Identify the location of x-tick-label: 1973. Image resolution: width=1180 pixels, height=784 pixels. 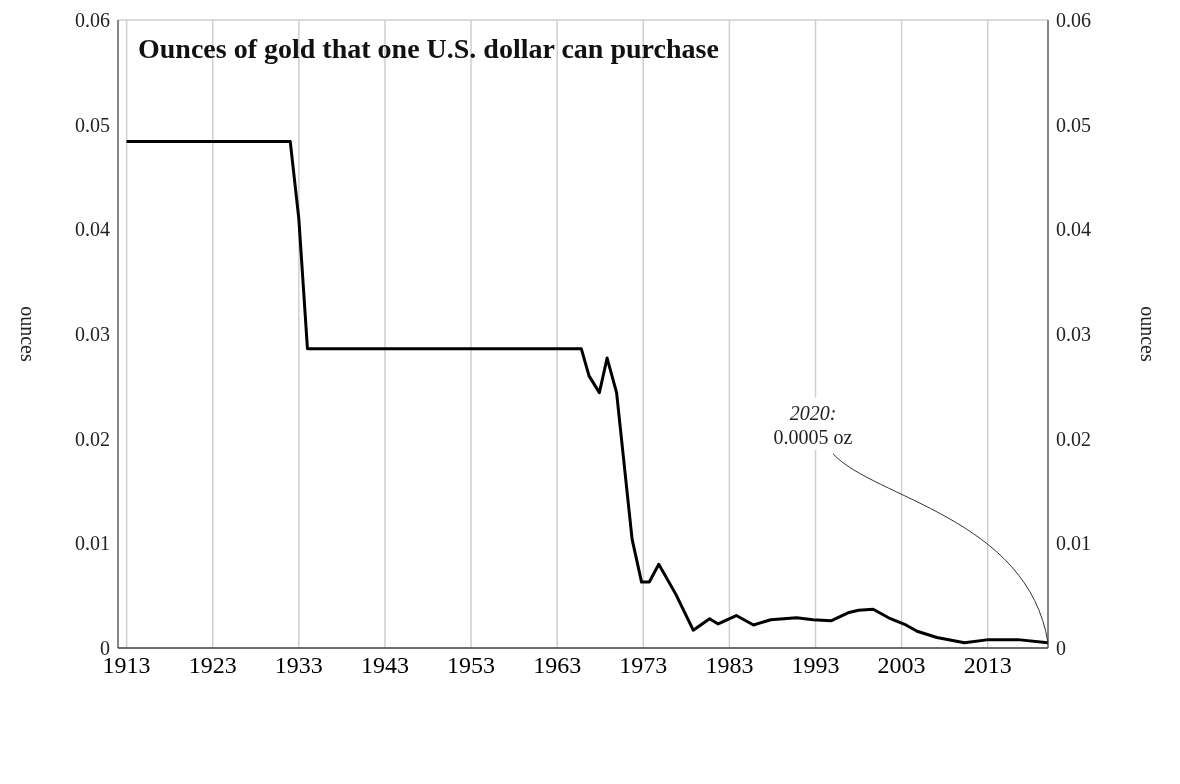
(643, 665).